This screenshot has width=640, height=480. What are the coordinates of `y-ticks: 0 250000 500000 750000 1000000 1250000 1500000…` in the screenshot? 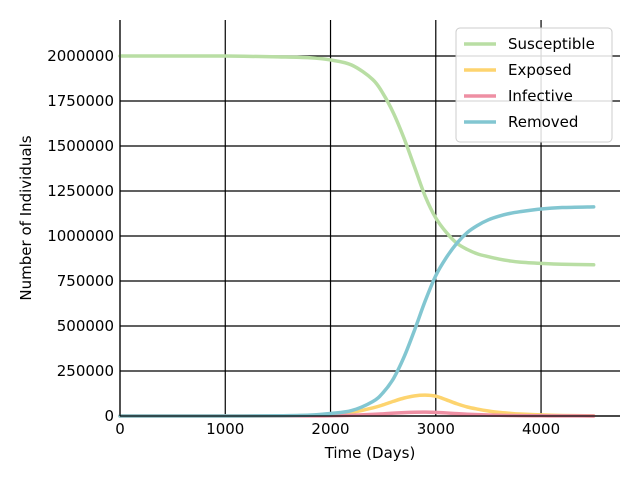 It's located at (80, 236).